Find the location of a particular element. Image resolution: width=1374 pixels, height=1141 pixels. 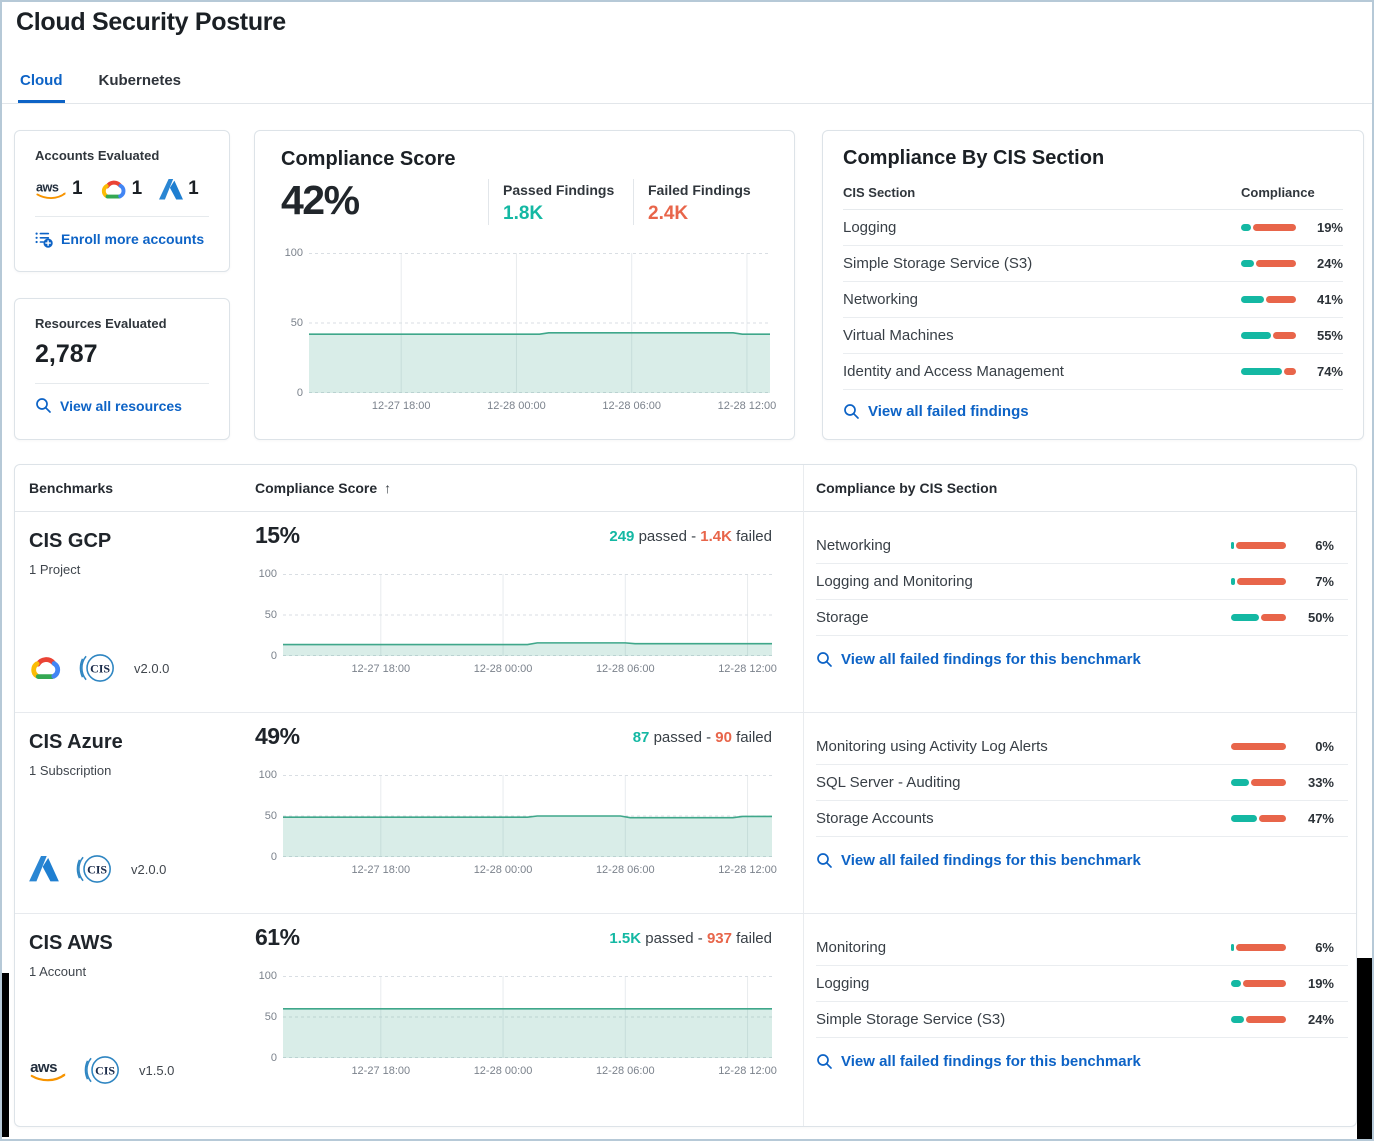

accounts-evaluated-title: Accounts Evaluated is located at coordinates (97, 155).